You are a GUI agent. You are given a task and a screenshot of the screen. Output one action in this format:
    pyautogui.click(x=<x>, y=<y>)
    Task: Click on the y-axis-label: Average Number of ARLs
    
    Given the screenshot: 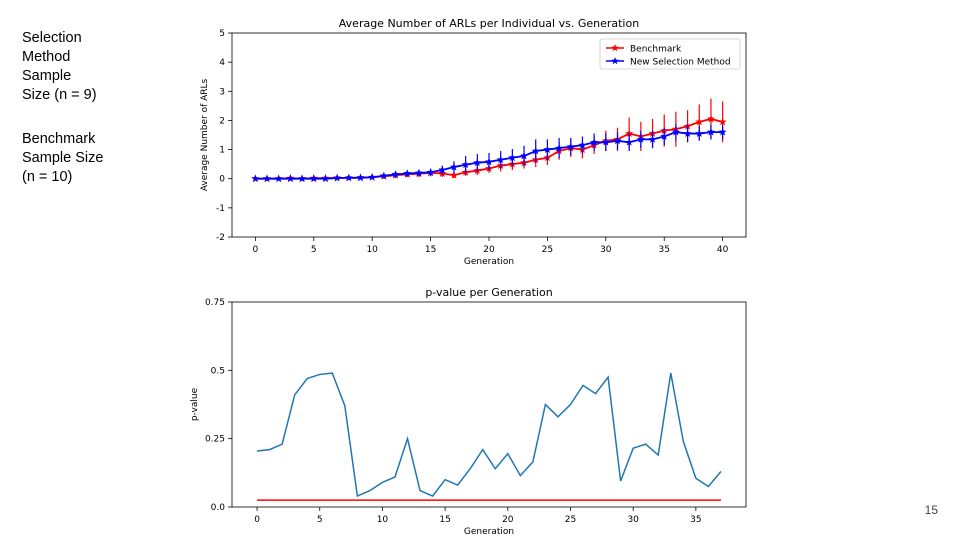 What is the action you would take?
    pyautogui.click(x=205, y=134)
    